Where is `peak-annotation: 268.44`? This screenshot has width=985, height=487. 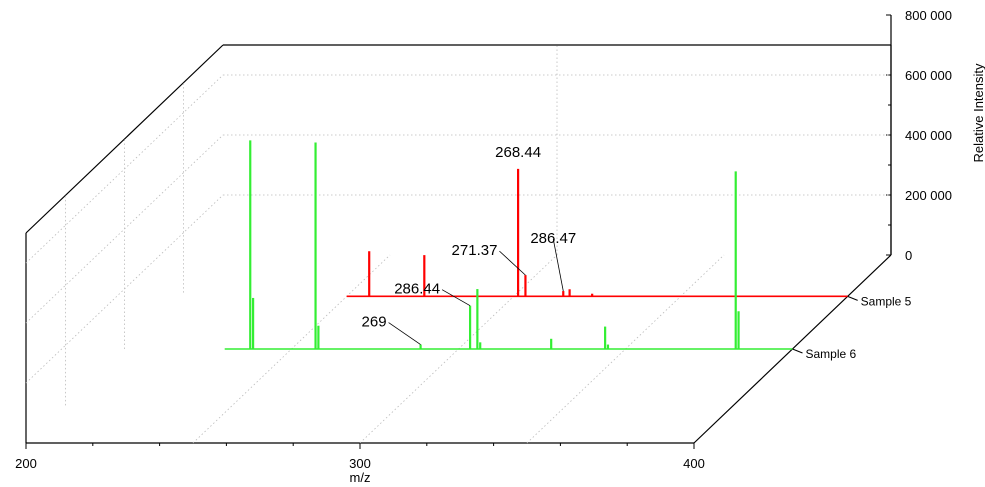 peak-annotation: 268.44 is located at coordinates (518, 152).